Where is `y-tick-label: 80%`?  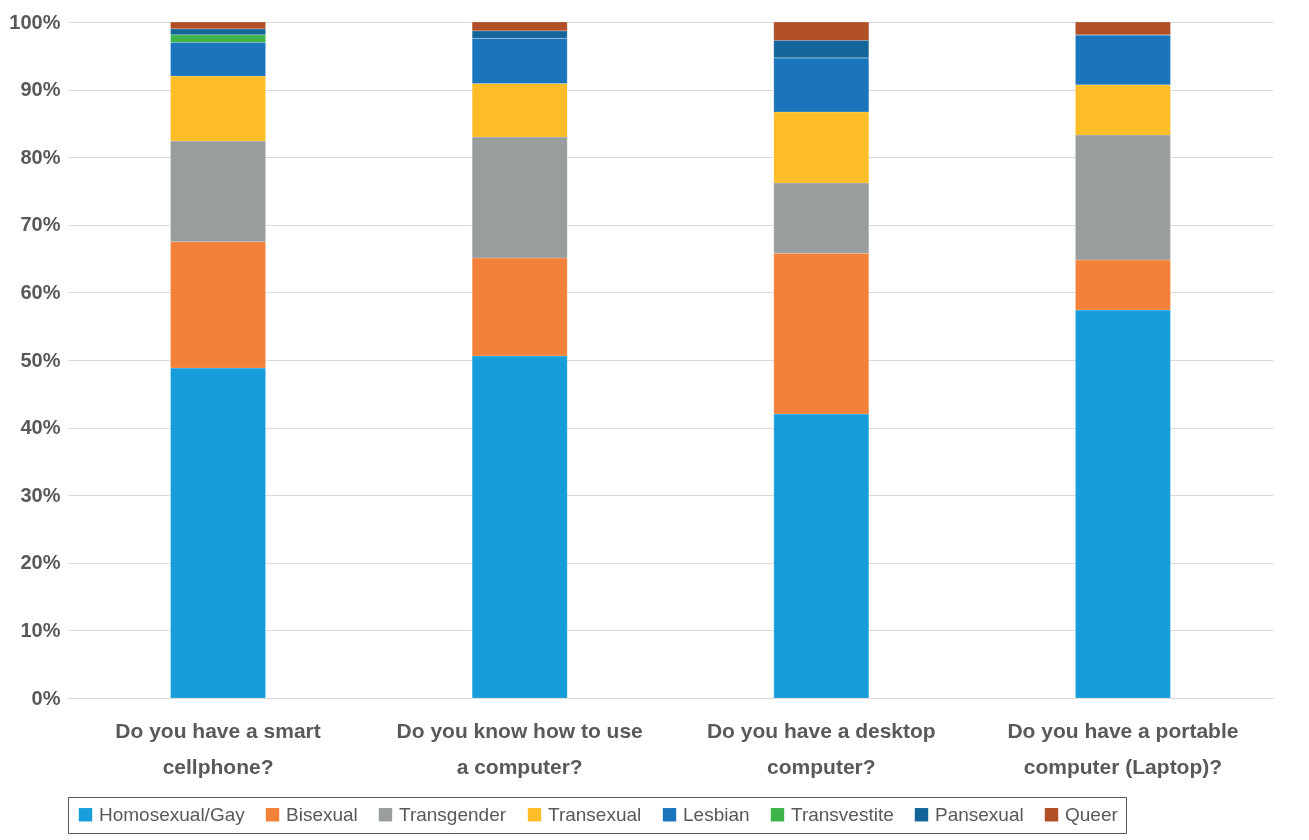 y-tick-label: 80% is located at coordinates (40, 156).